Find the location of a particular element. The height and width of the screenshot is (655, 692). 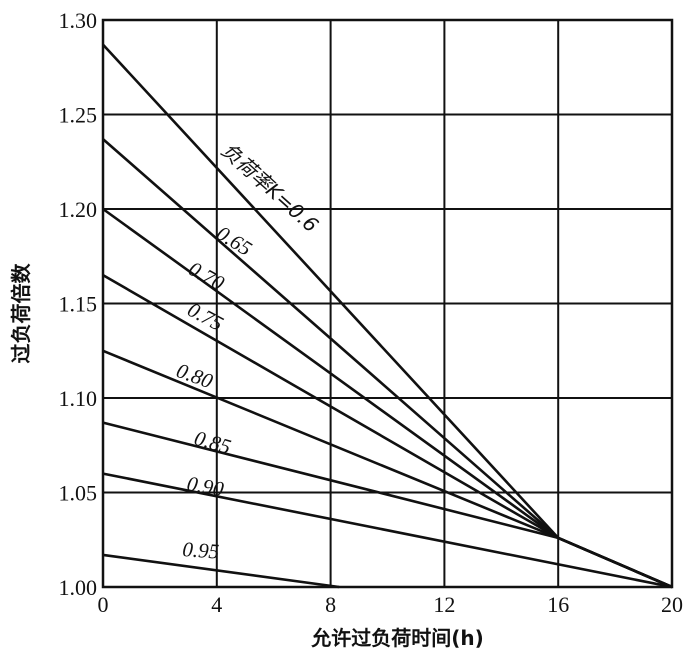

y-axis-ticks: 1.00 1.05 1.10 1.15 1.20 1.25 1.30 is located at coordinates (78, 304).